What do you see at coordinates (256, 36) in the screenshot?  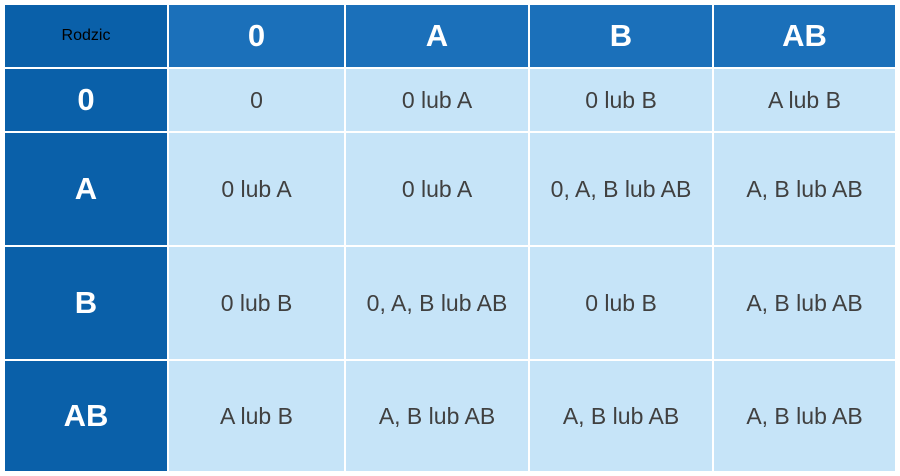 I see `header-cell: 0` at bounding box center [256, 36].